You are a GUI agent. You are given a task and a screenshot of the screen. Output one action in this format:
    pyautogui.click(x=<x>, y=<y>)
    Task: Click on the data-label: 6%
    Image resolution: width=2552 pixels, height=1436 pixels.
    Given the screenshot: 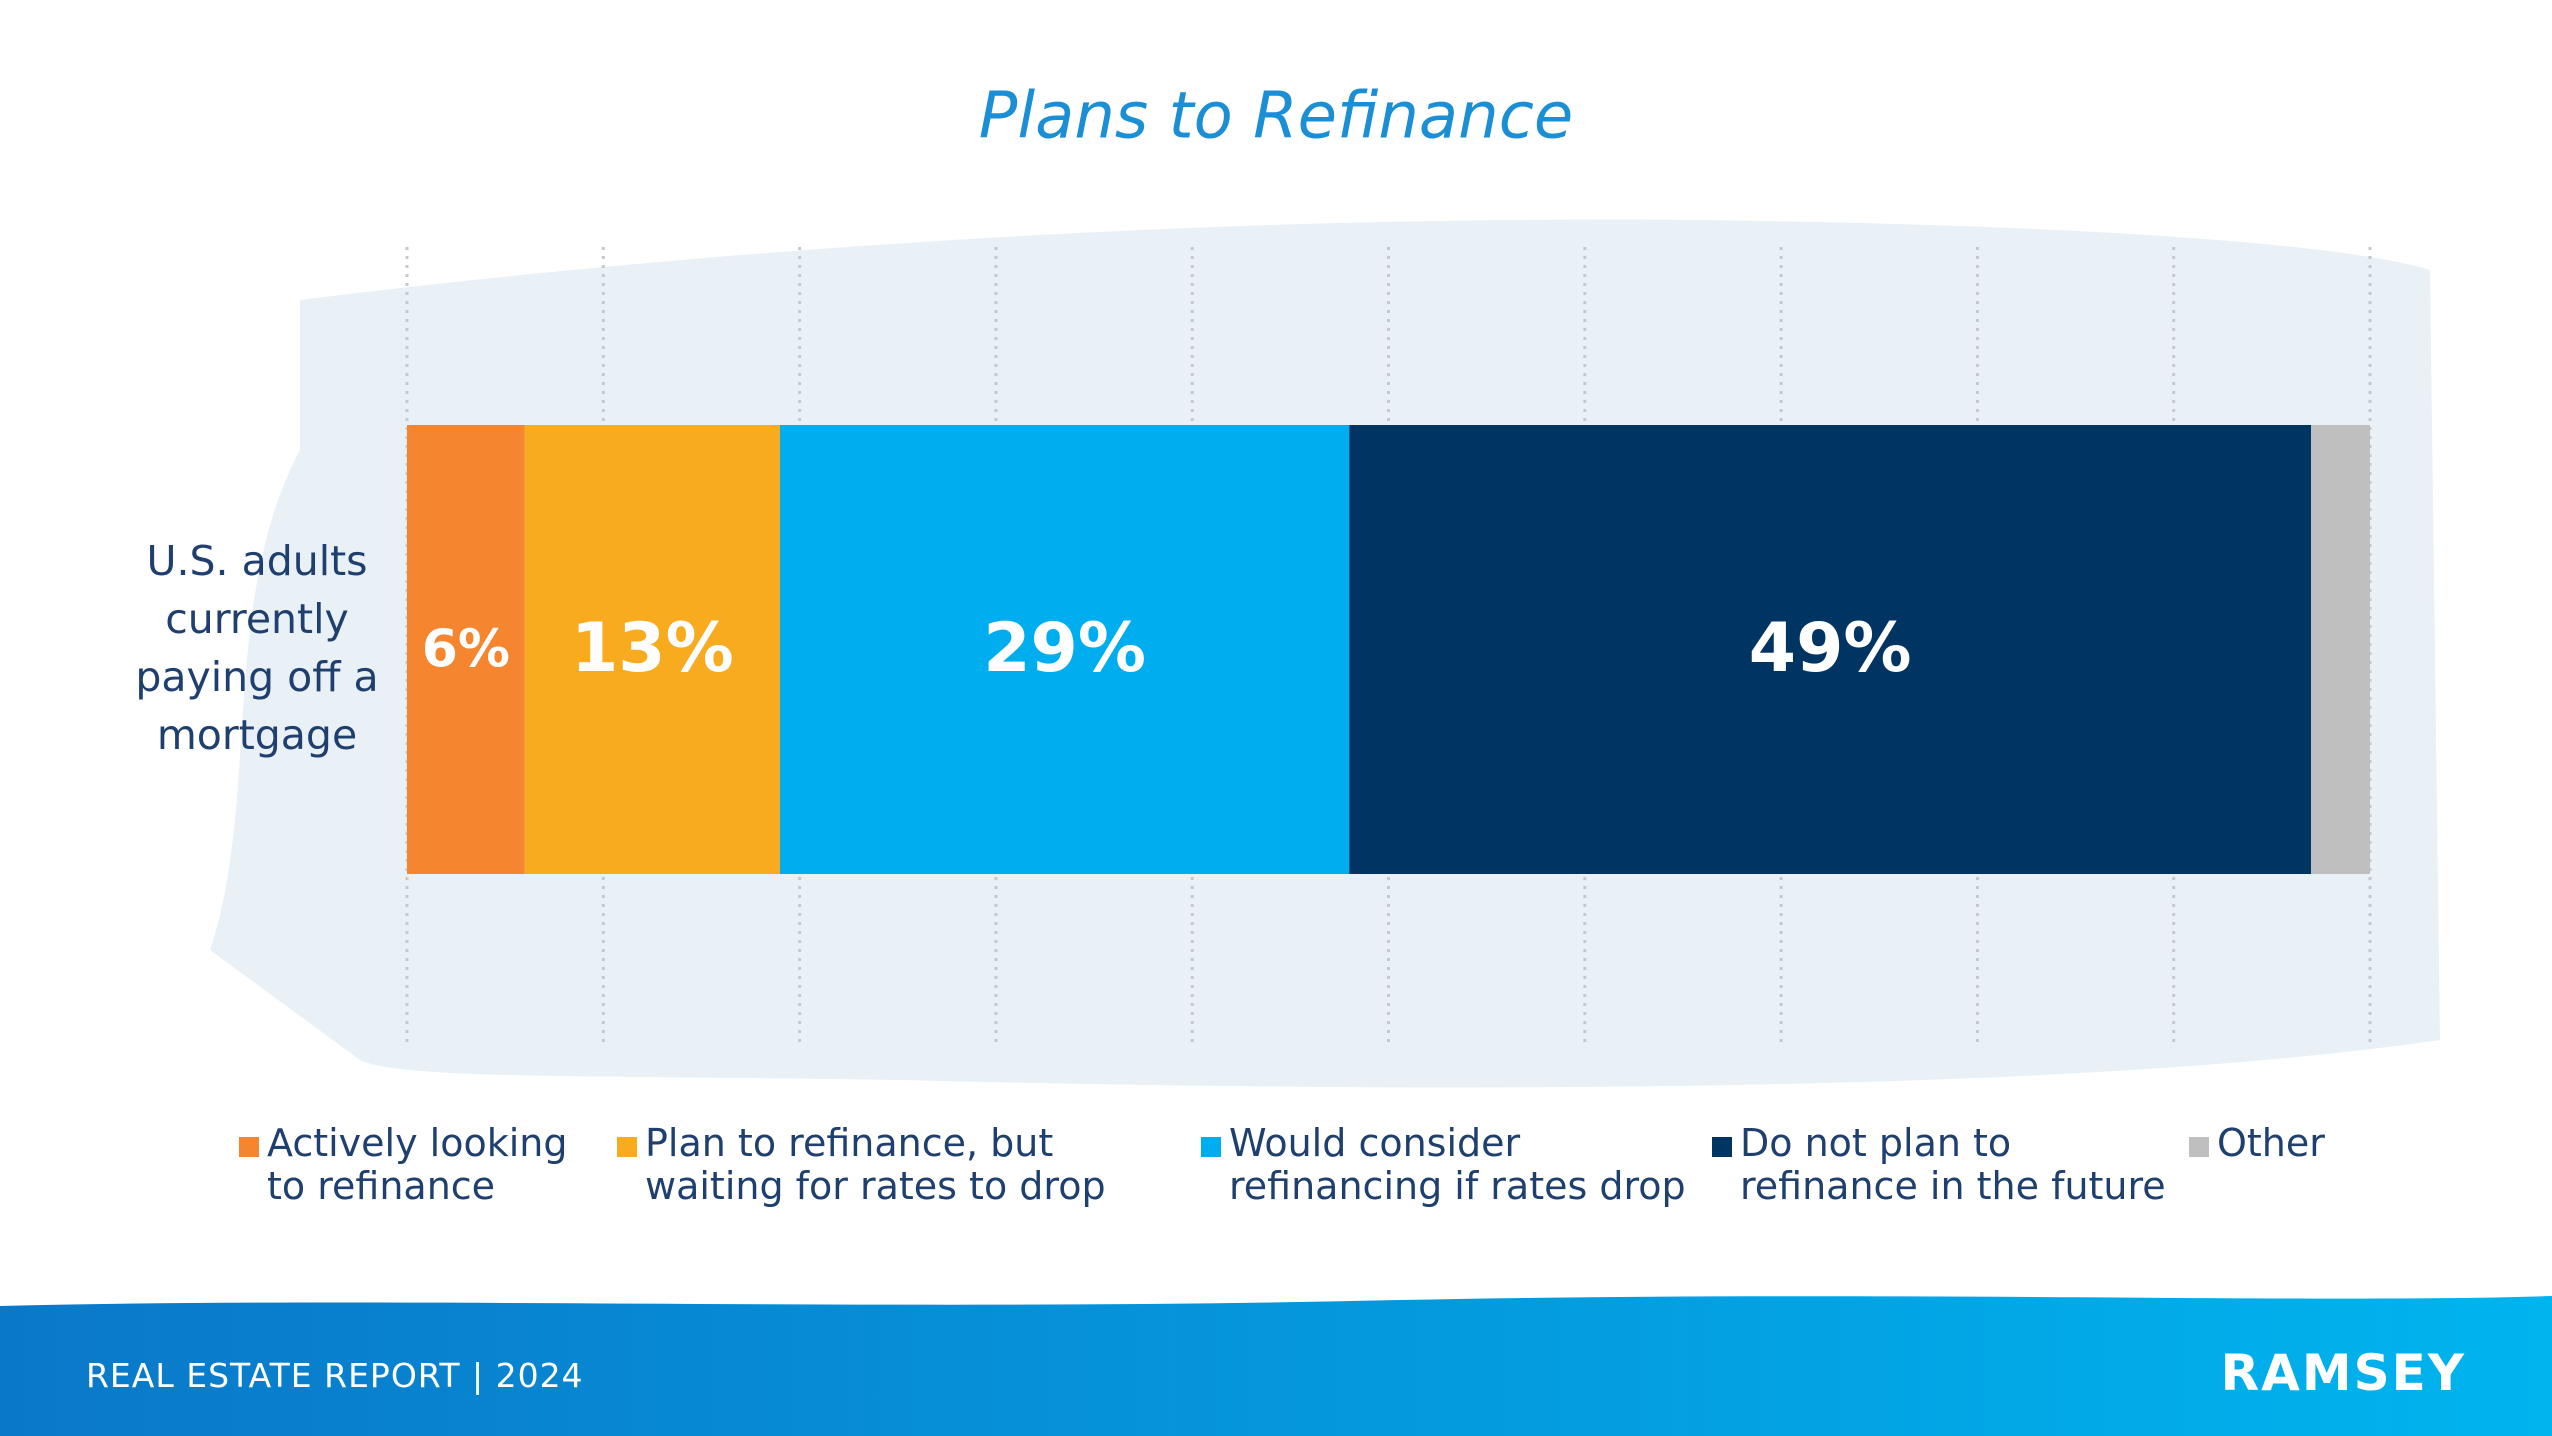 What is the action you would take?
    pyautogui.click(x=466, y=650)
    